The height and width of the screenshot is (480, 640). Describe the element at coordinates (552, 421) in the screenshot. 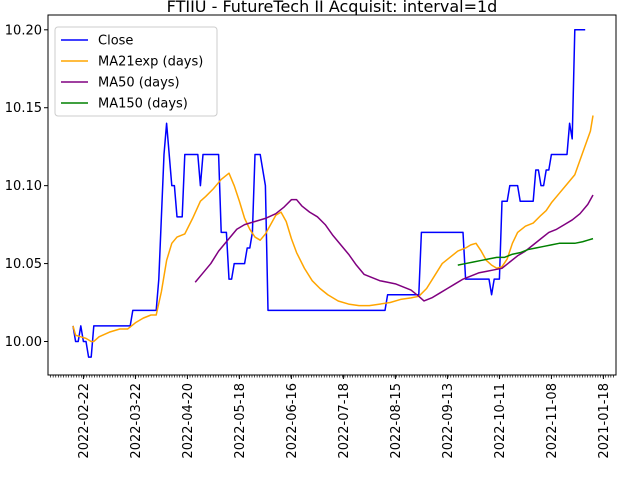

I see `x-tick-label: 2022-11-08` at that location.